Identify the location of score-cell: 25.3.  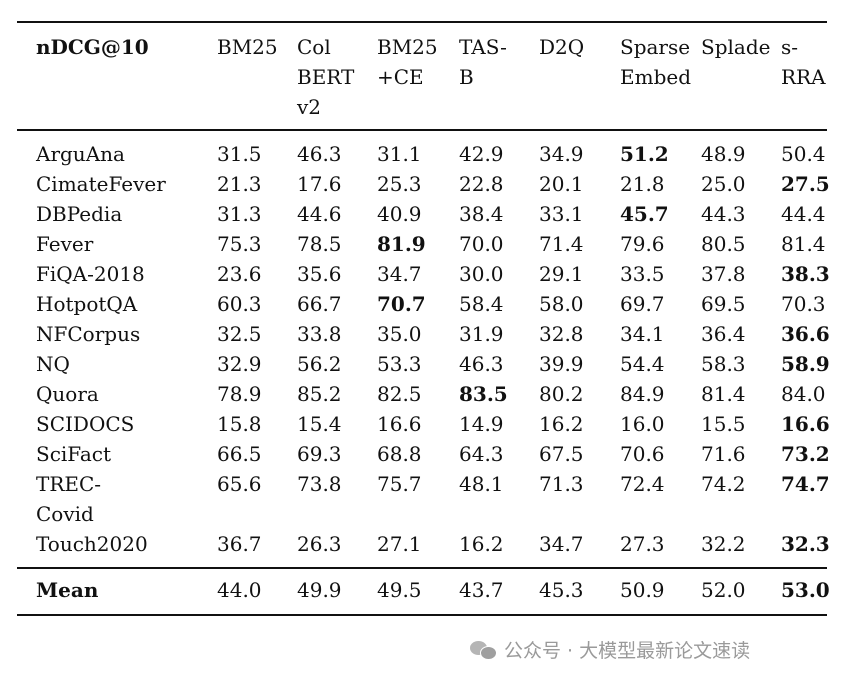
(399, 184).